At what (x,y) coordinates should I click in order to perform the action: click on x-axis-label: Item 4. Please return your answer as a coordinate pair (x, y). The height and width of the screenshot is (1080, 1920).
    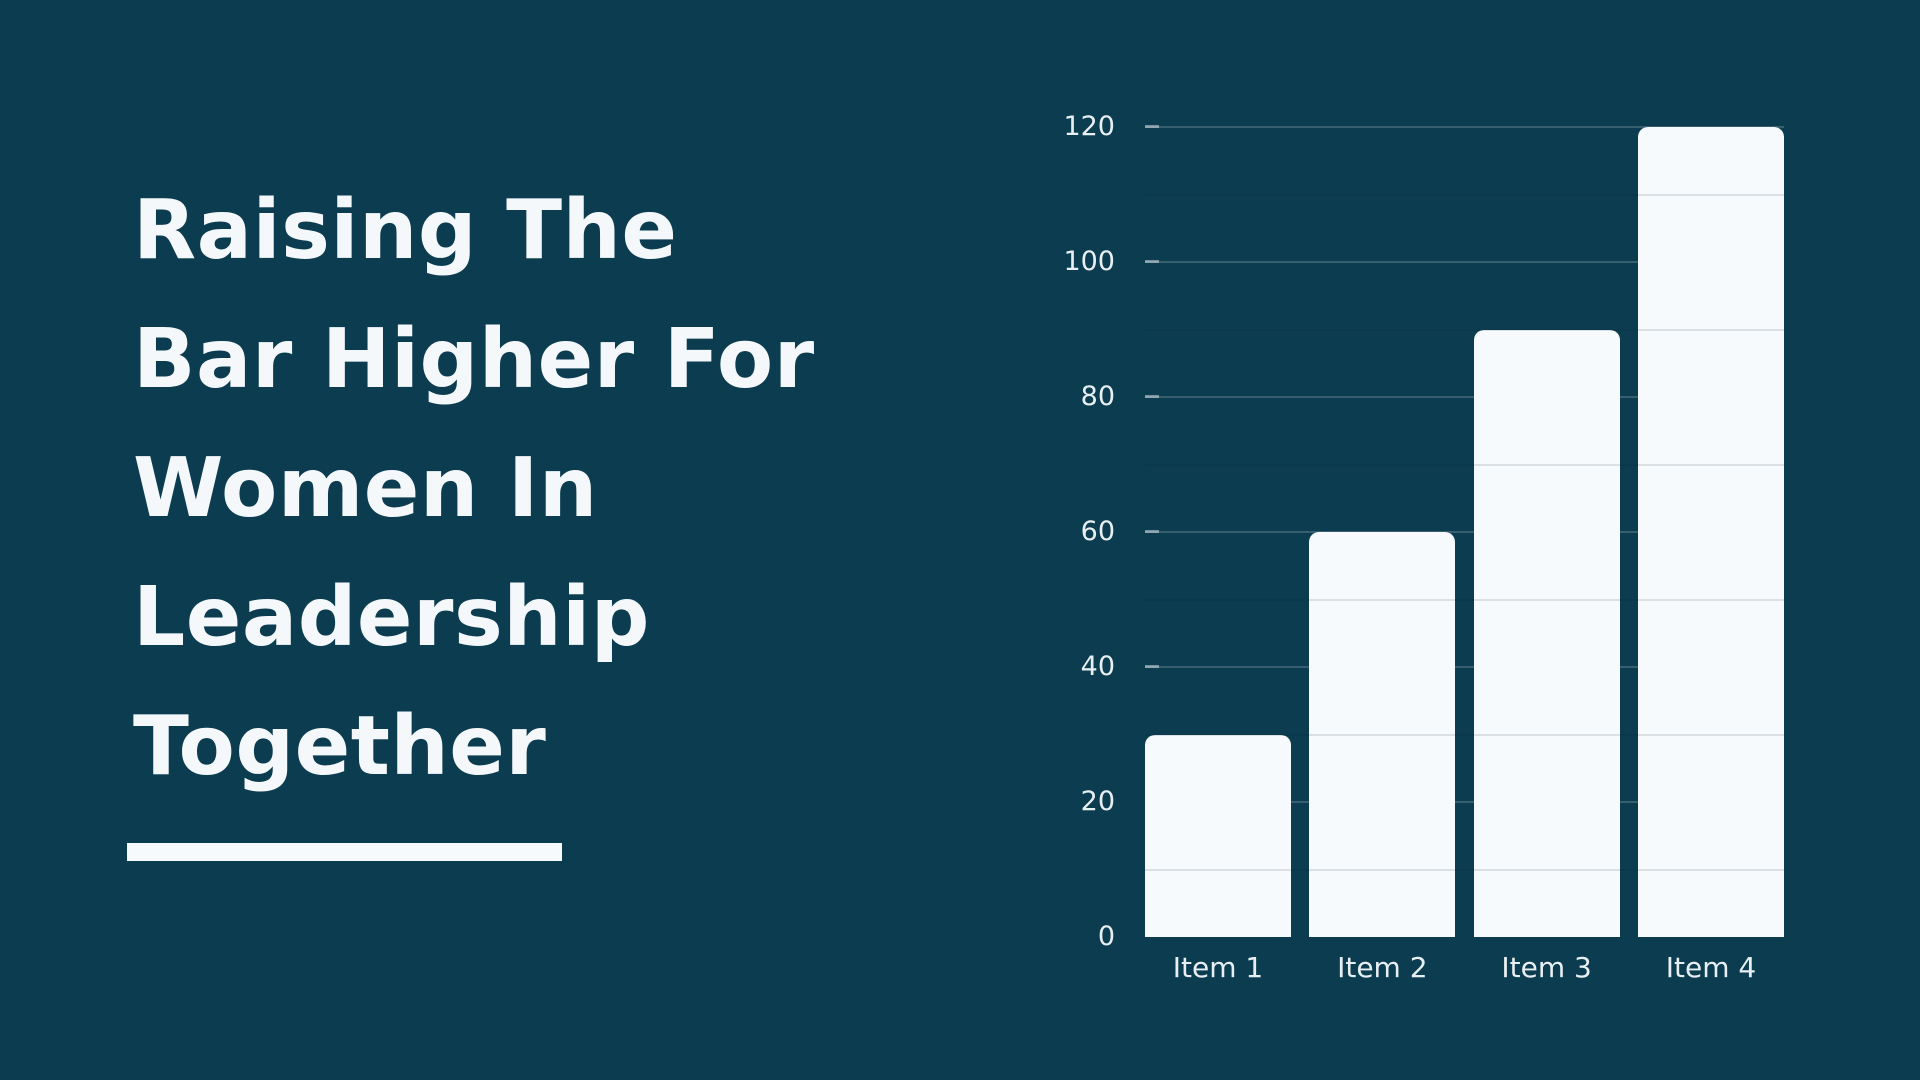
    Looking at the image, I should click on (1711, 967).